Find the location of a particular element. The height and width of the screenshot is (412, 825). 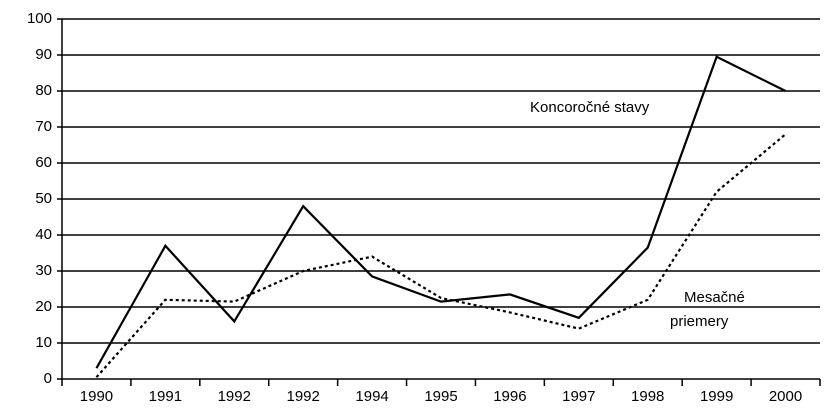

y-tick-label: 0 is located at coordinates (48, 378).